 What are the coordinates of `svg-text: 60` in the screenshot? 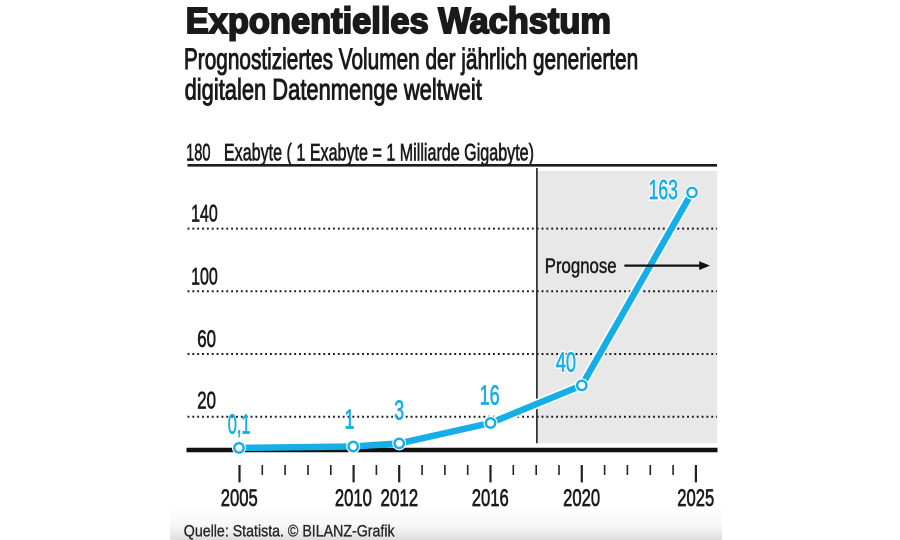 It's located at (206, 339).